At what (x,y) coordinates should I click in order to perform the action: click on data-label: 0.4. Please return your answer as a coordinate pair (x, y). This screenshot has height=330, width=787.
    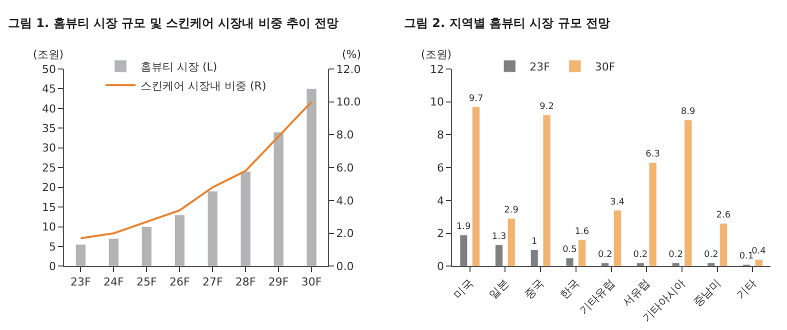
    Looking at the image, I should click on (759, 251).